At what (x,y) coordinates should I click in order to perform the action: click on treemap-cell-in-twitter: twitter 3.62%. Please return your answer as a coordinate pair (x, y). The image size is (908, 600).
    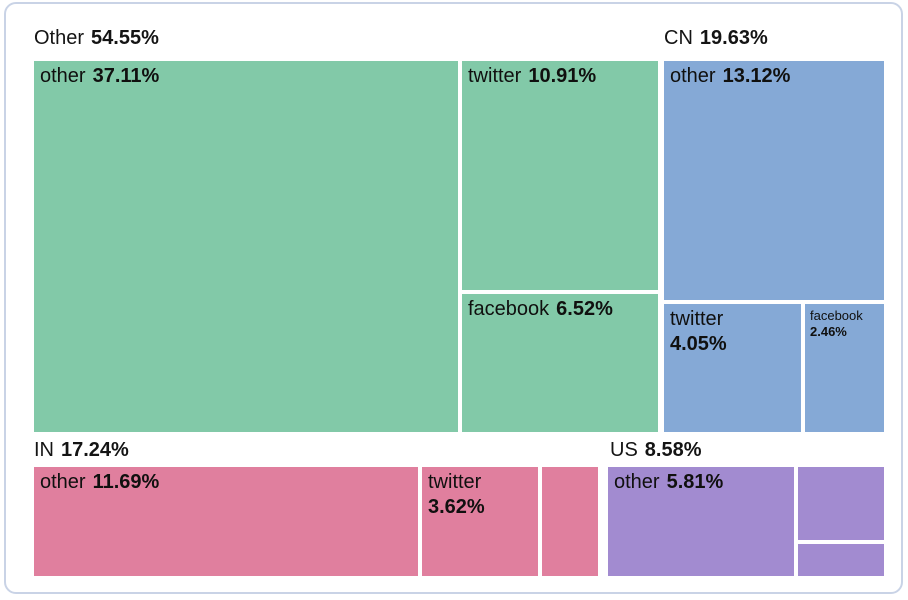
    Looking at the image, I should click on (480, 521).